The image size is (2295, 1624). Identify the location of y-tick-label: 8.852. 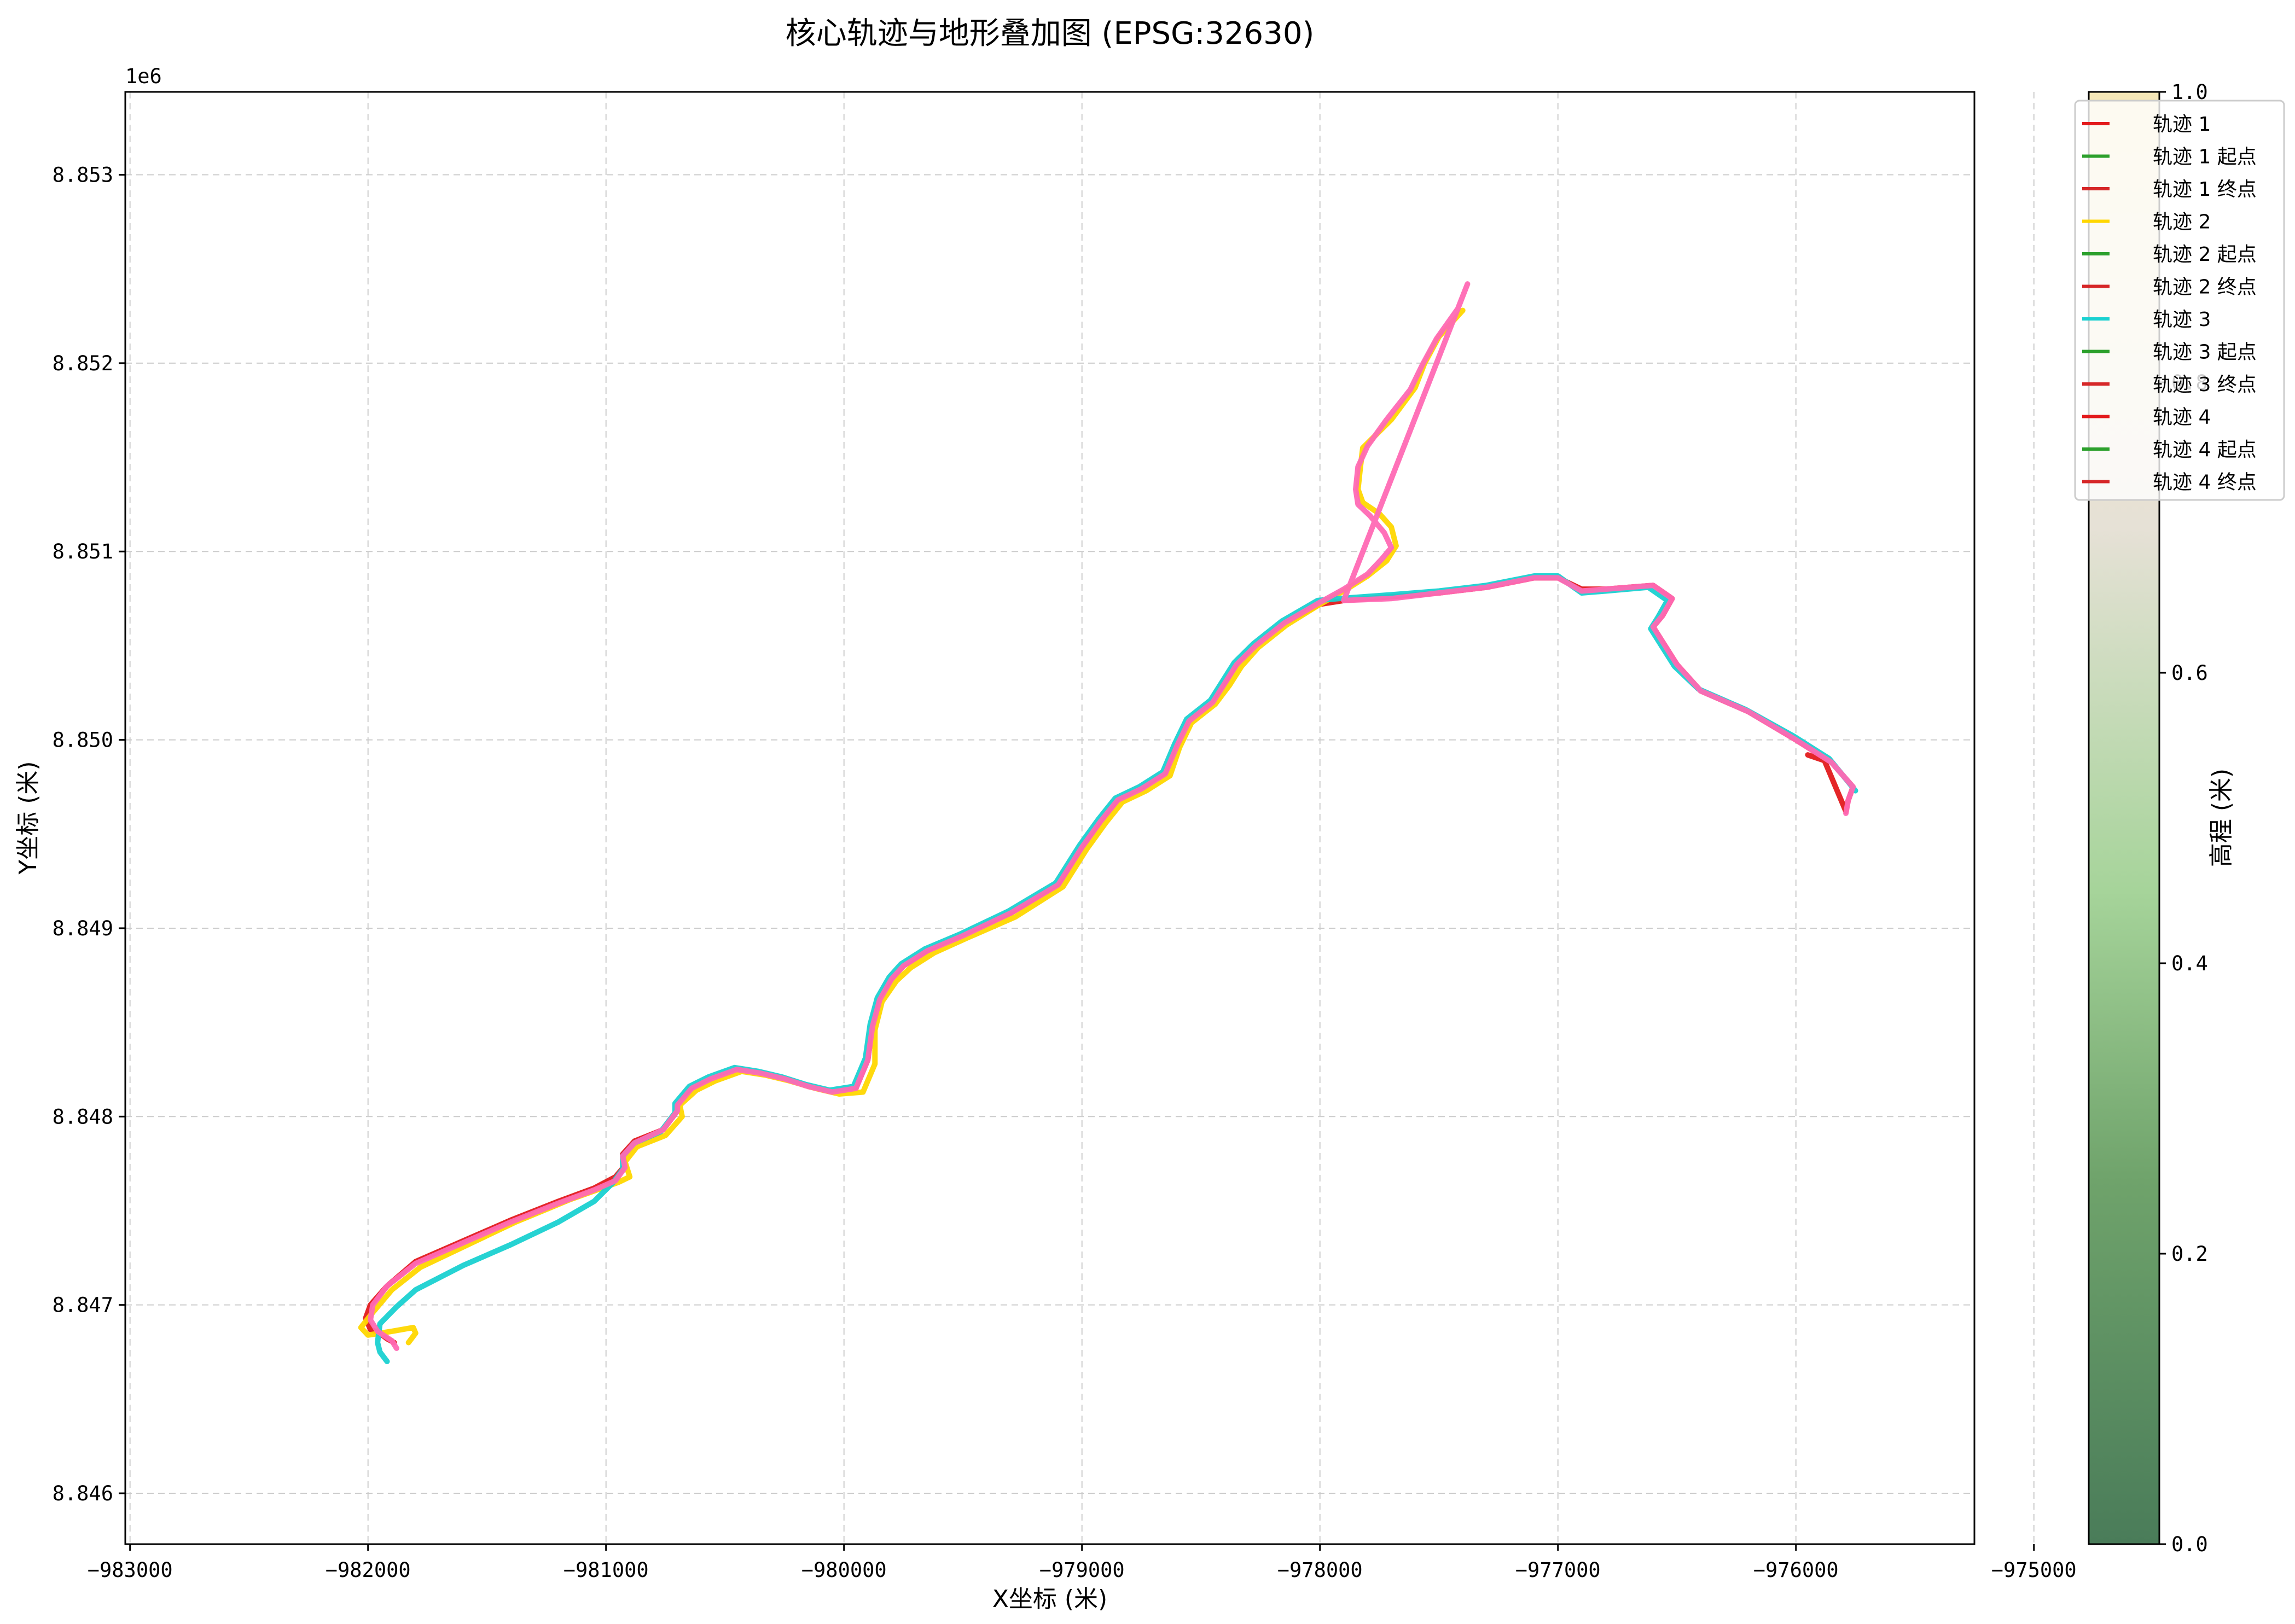
(83, 363).